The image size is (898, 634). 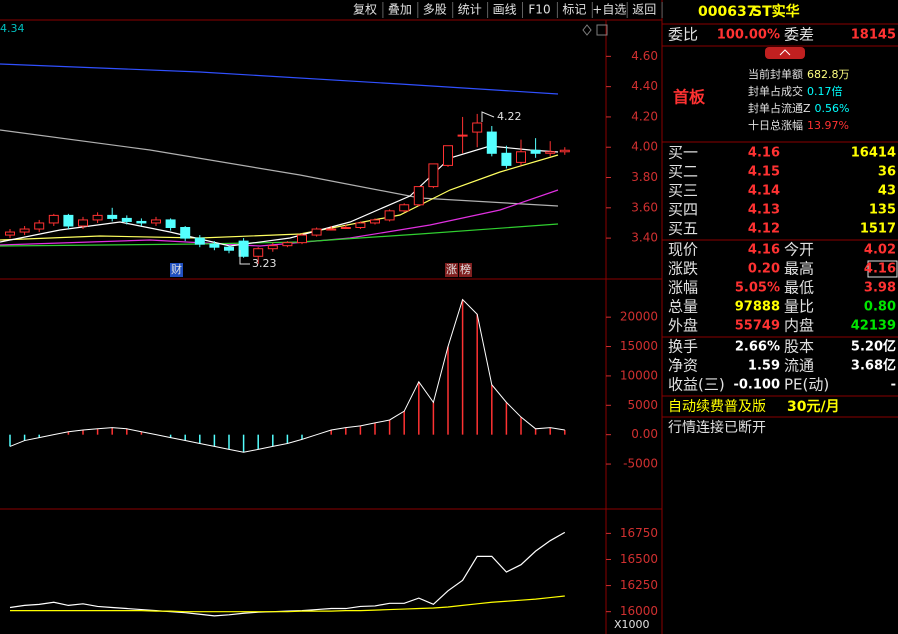 What do you see at coordinates (799, 35) in the screenshot?
I see `label: 委差` at bounding box center [799, 35].